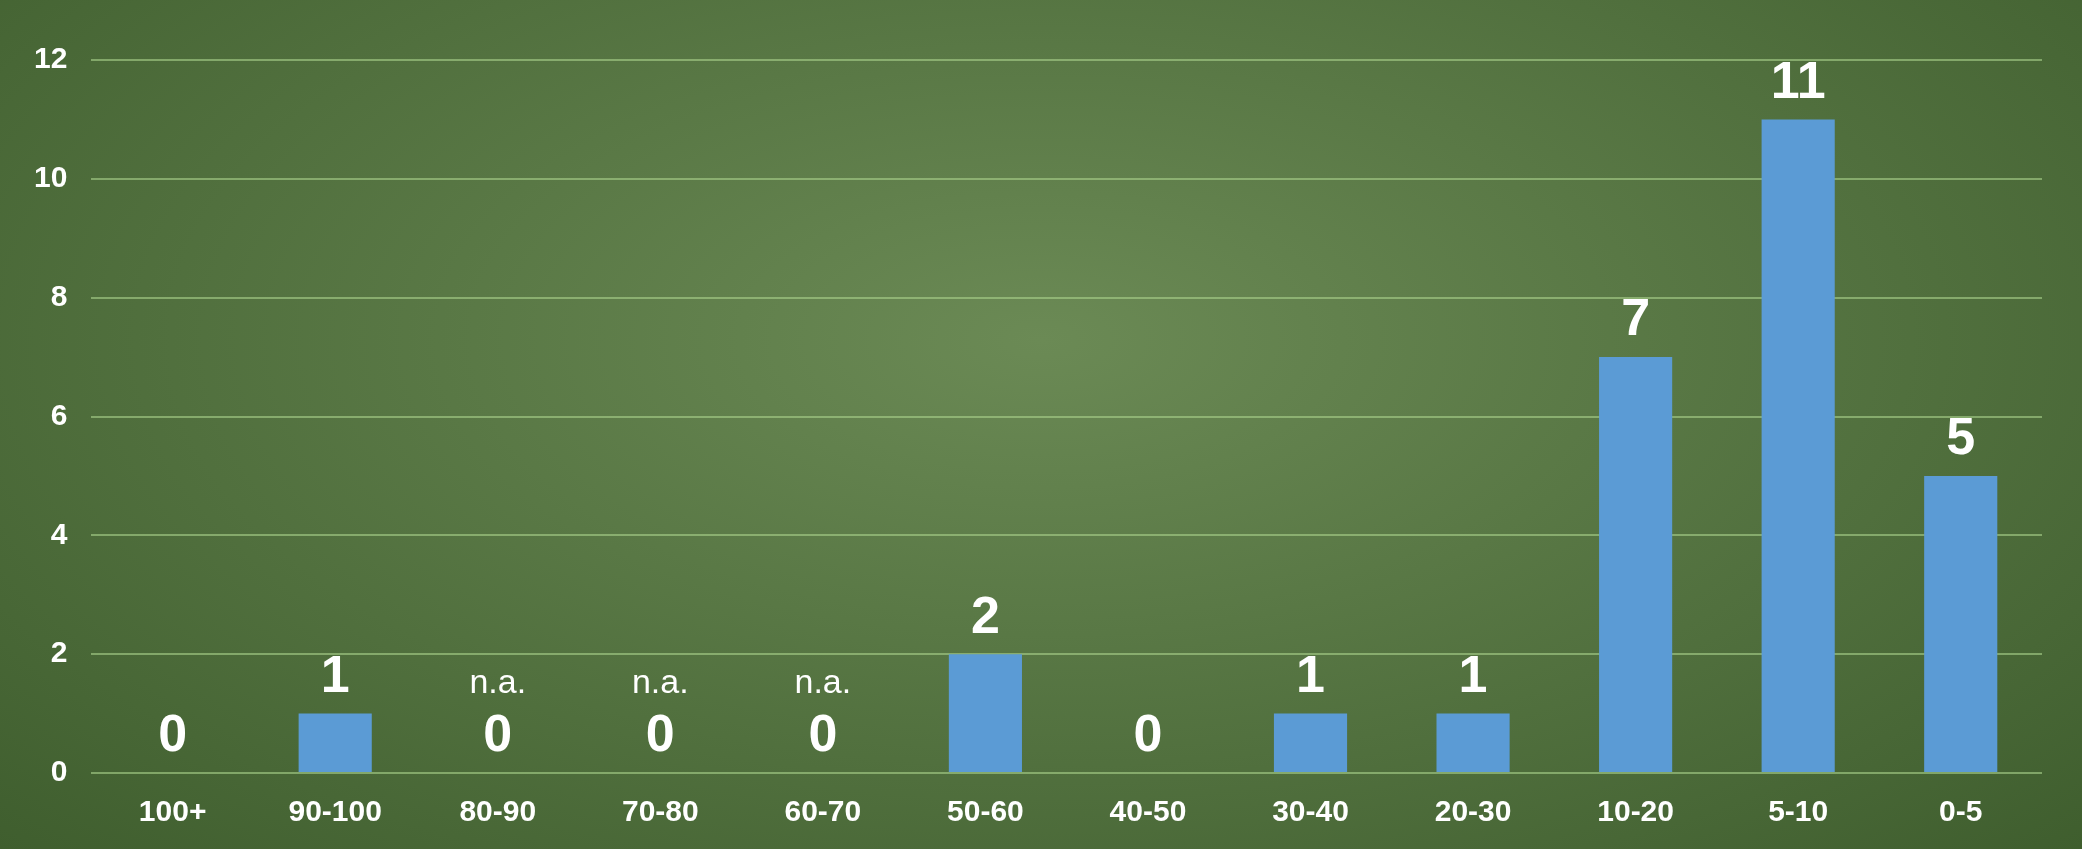 The image size is (2082, 849). Describe the element at coordinates (59, 652) in the screenshot. I see `y-tick-label: 2` at that location.